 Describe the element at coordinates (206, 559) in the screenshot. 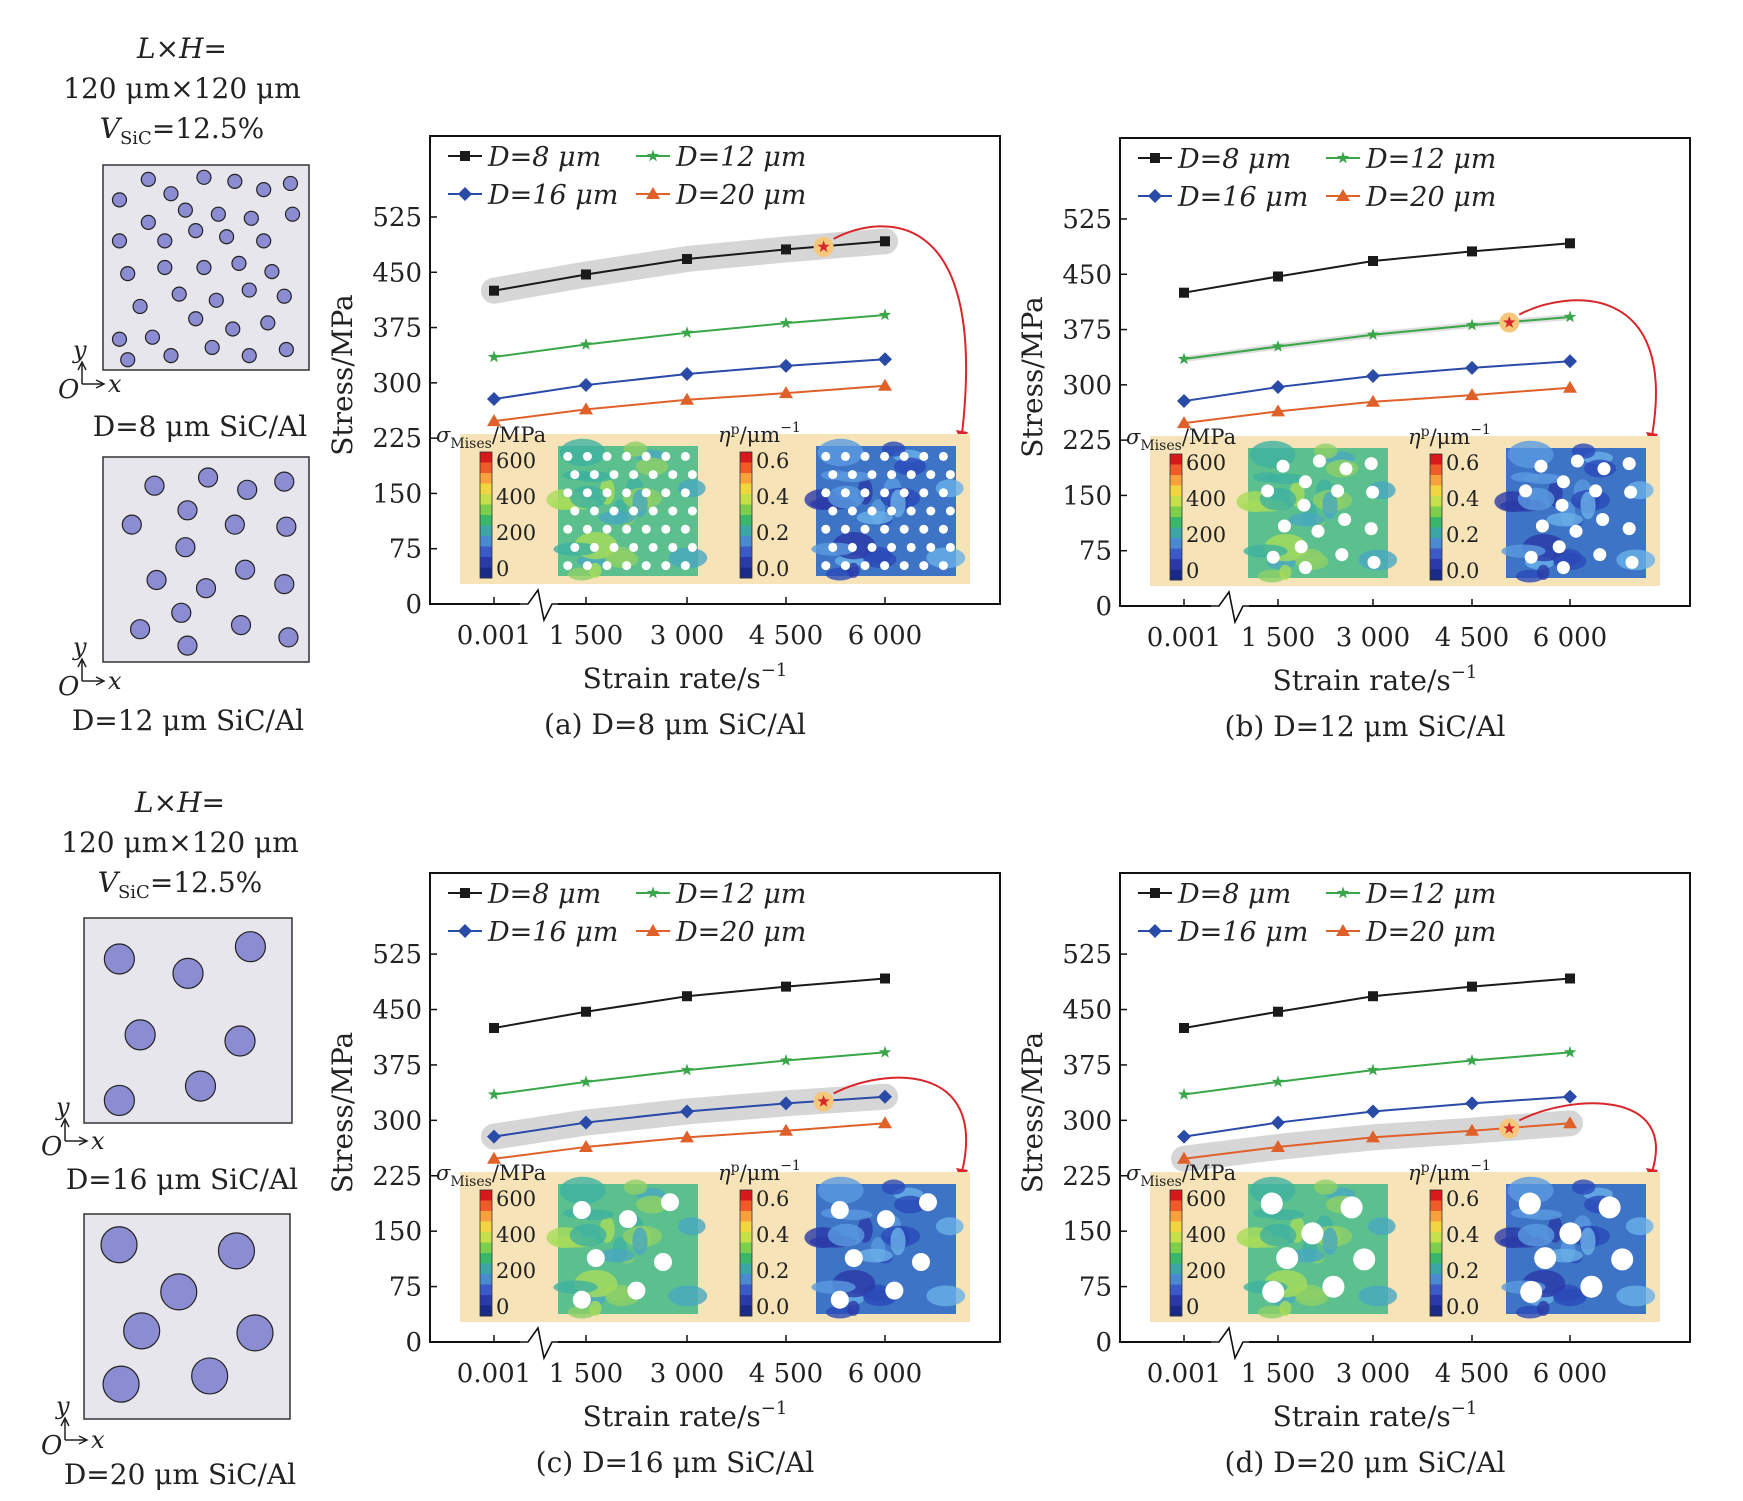

I see `rve-d12` at that location.